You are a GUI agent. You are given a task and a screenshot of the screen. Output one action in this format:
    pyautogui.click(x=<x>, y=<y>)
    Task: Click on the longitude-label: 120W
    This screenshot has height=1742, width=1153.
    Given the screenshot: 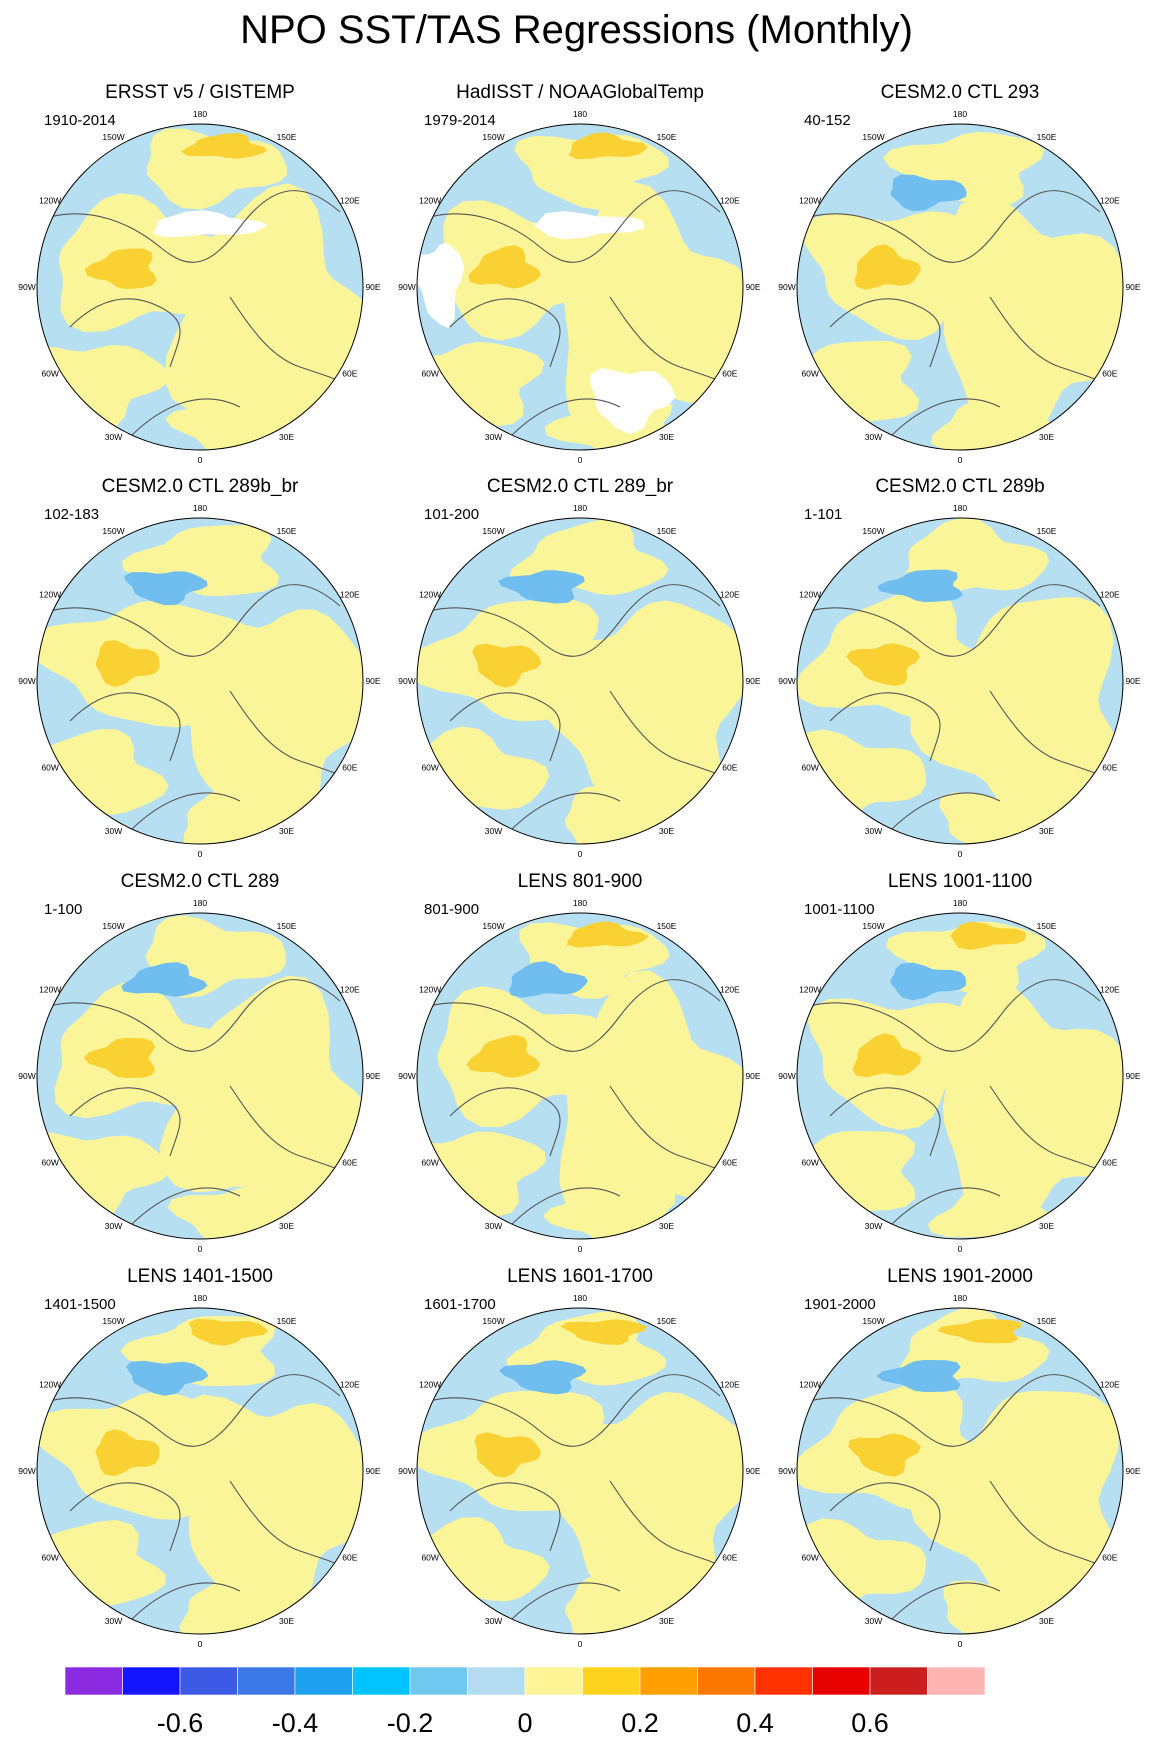 What is the action you would take?
    pyautogui.click(x=810, y=201)
    